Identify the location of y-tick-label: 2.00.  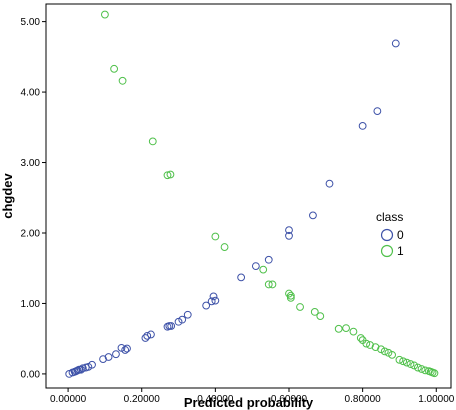
(31, 233).